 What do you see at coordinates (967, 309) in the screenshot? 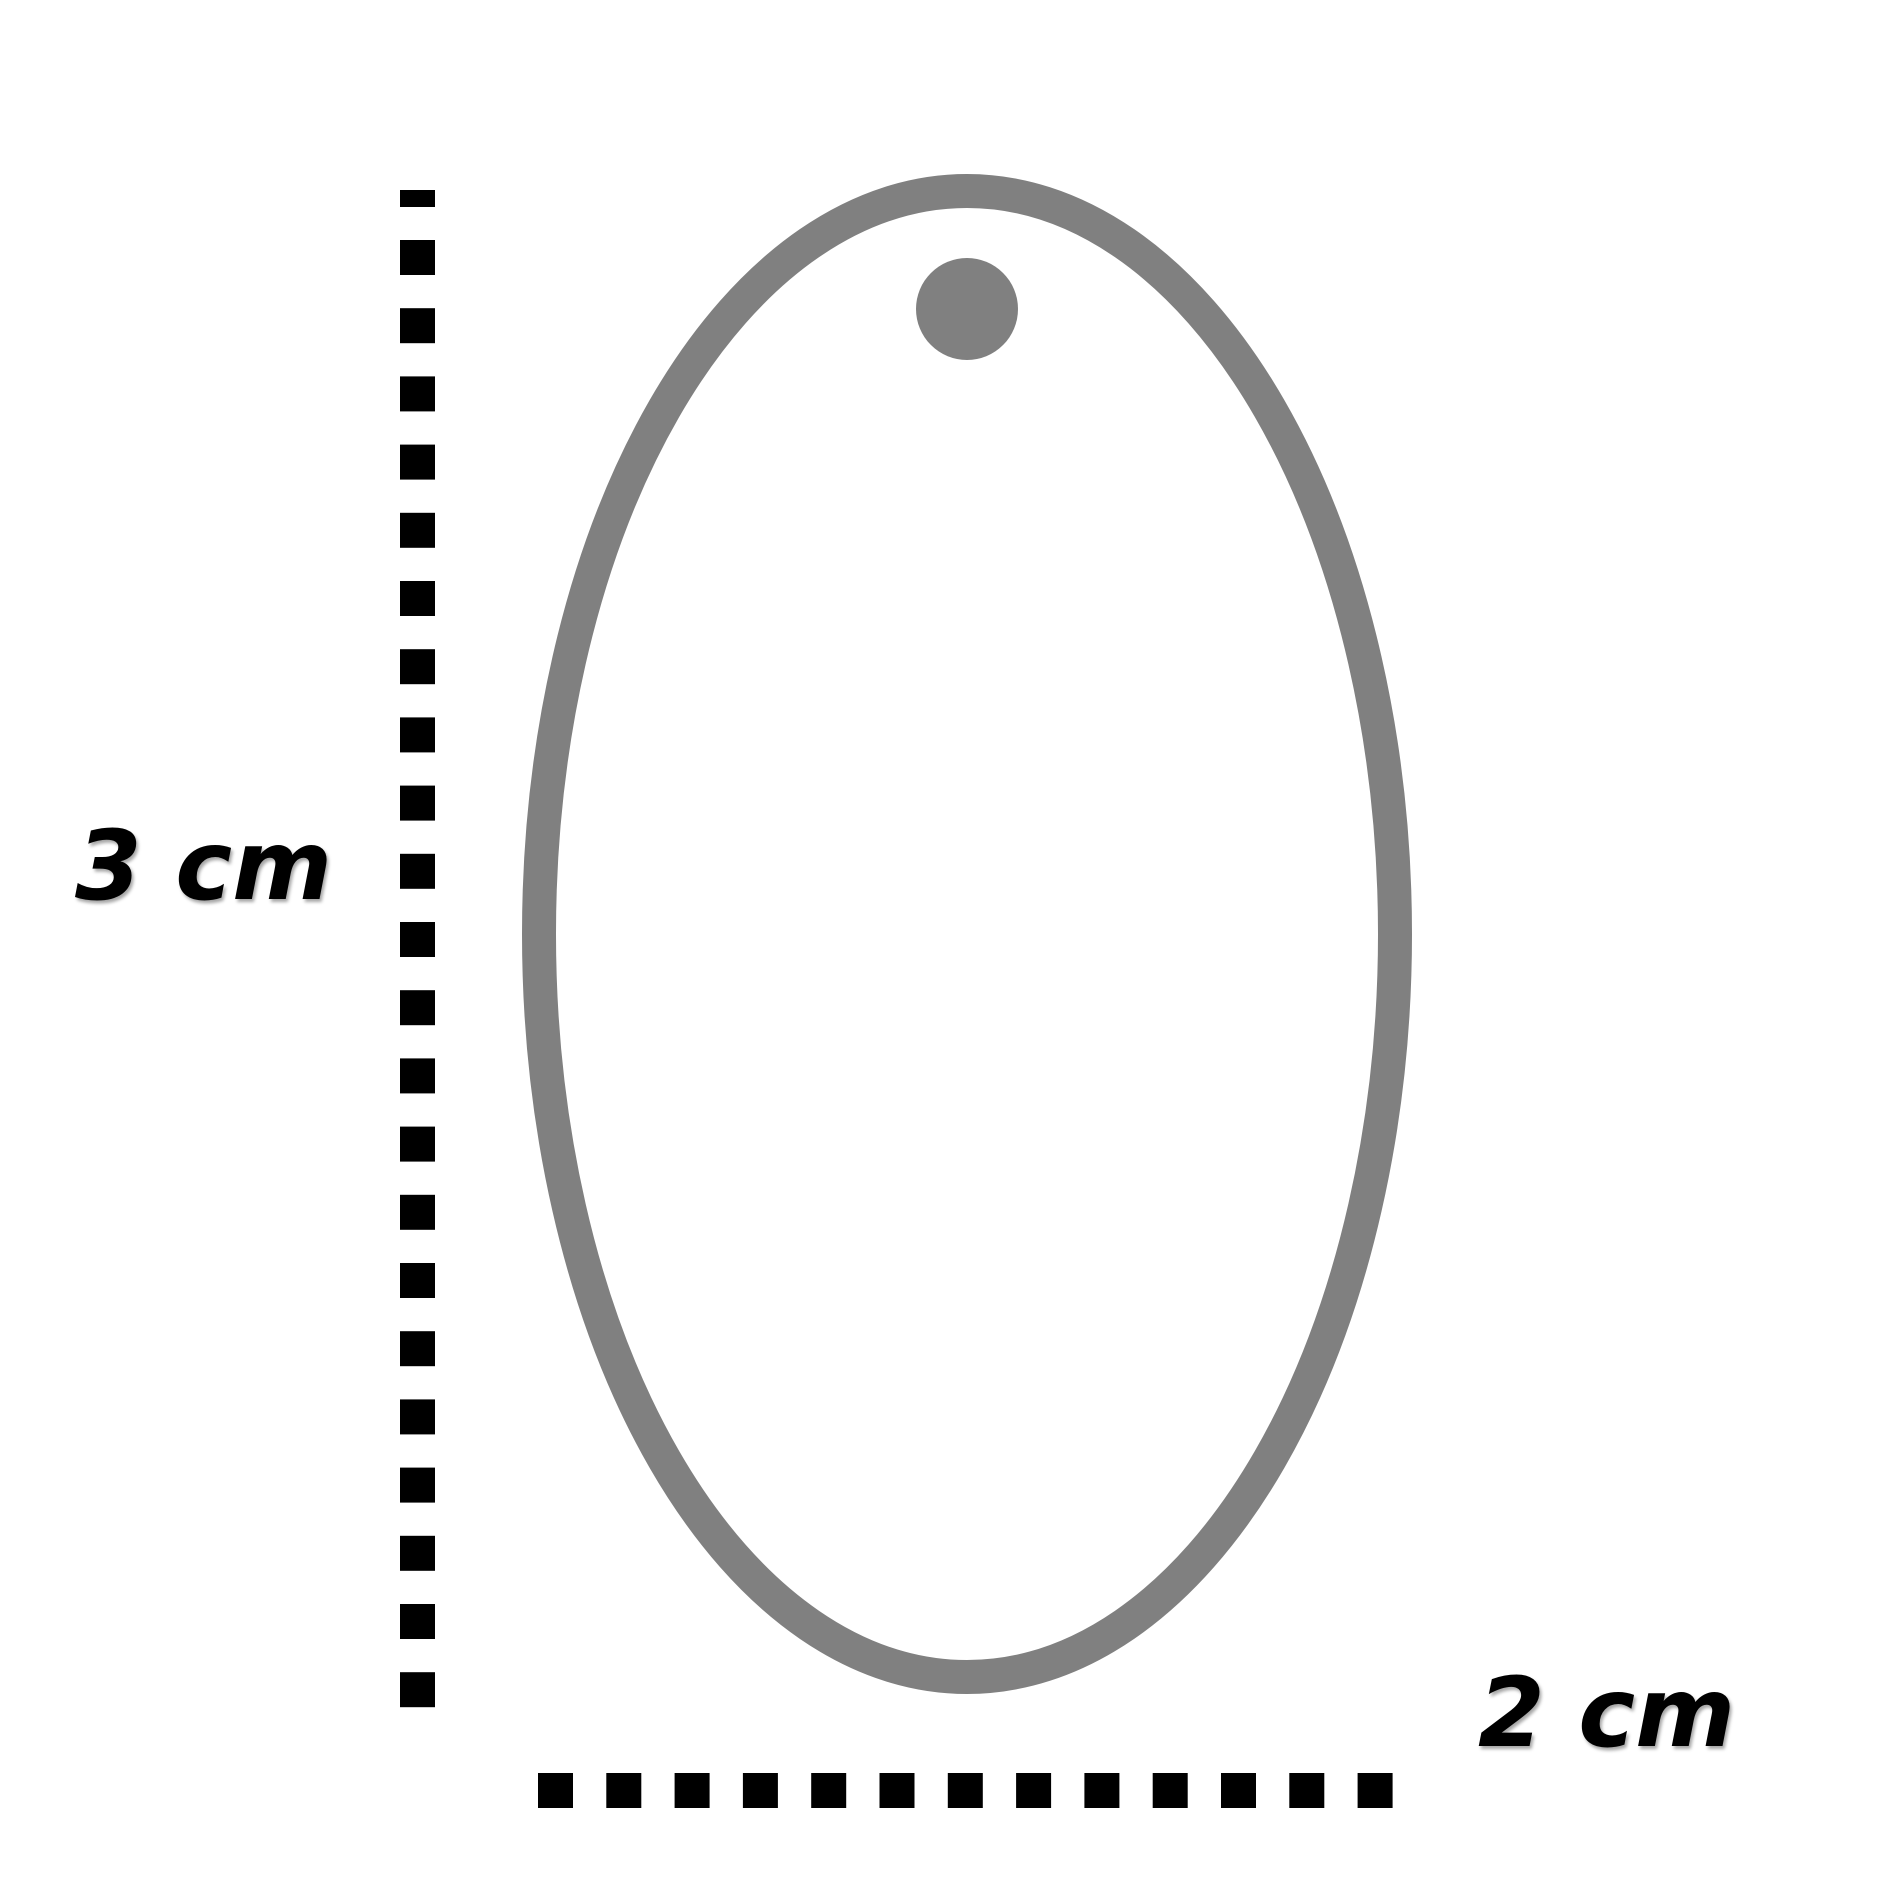
I see `hanging-hole` at bounding box center [967, 309].